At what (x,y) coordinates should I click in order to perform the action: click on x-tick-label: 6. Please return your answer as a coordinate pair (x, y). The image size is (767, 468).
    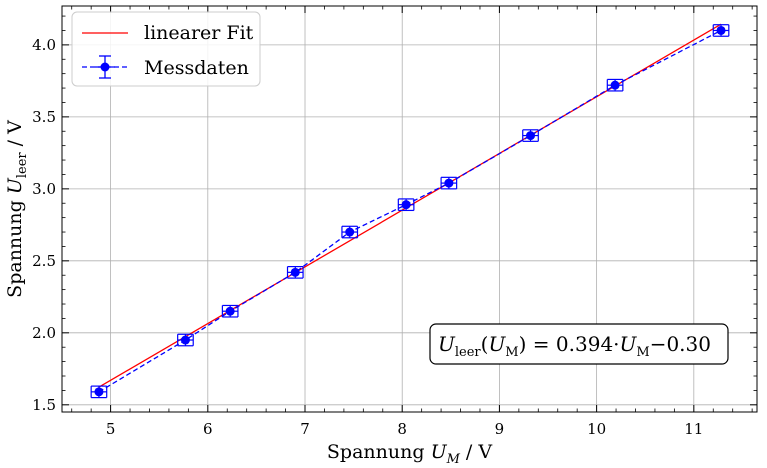
    Looking at the image, I should click on (208, 429).